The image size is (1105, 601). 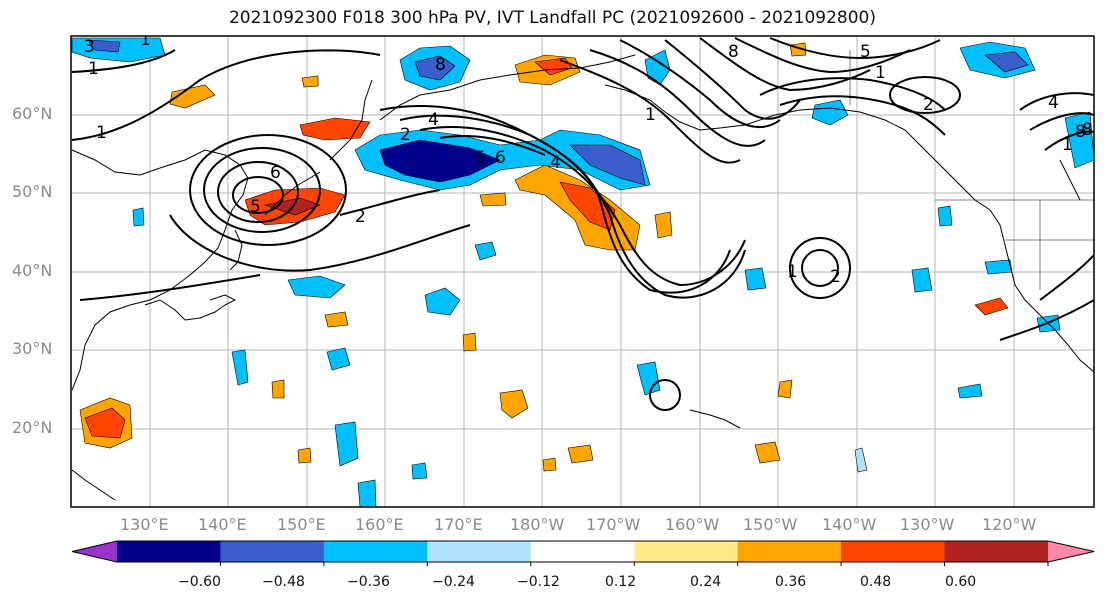 I want to click on political-borders, so click(x=971, y=170).